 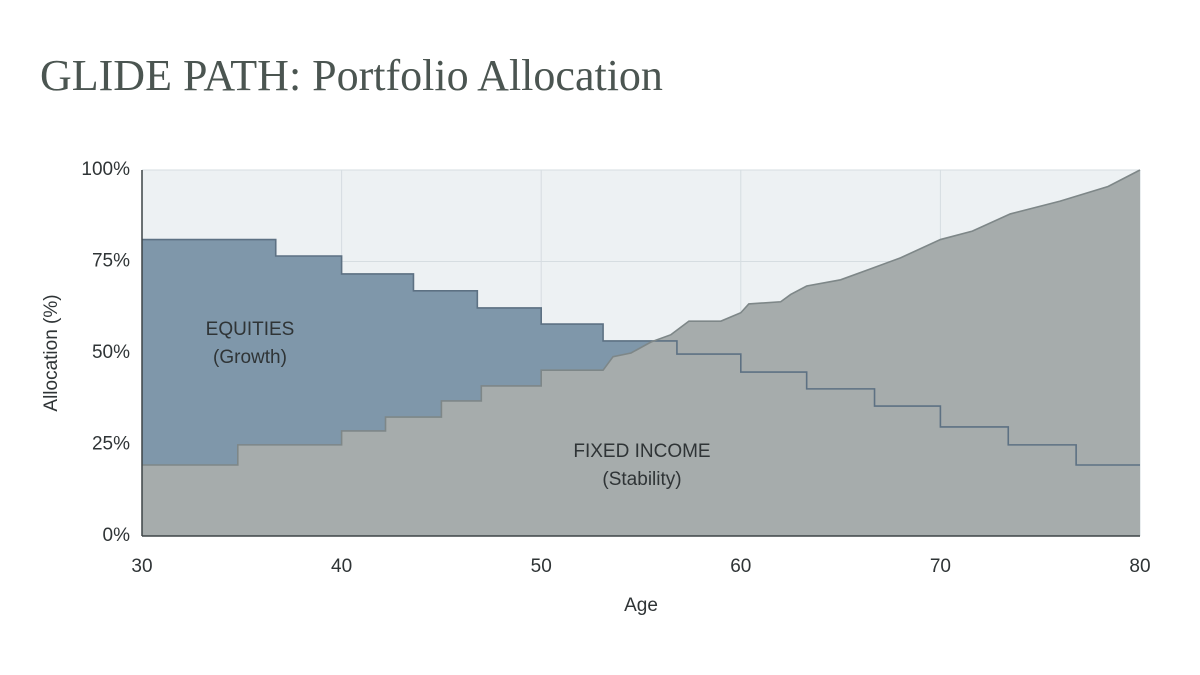 What do you see at coordinates (117, 535) in the screenshot?
I see `y-tick-label: 0%` at bounding box center [117, 535].